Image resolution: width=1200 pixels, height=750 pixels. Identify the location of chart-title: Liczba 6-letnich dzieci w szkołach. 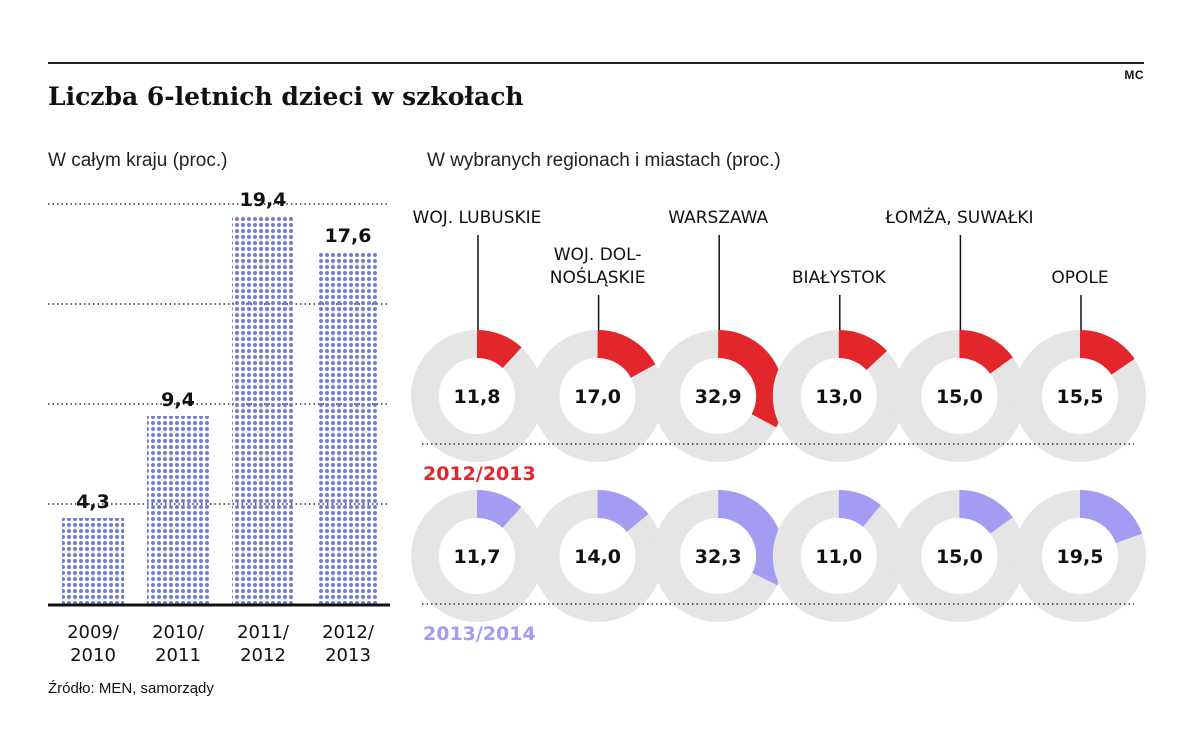
(286, 96).